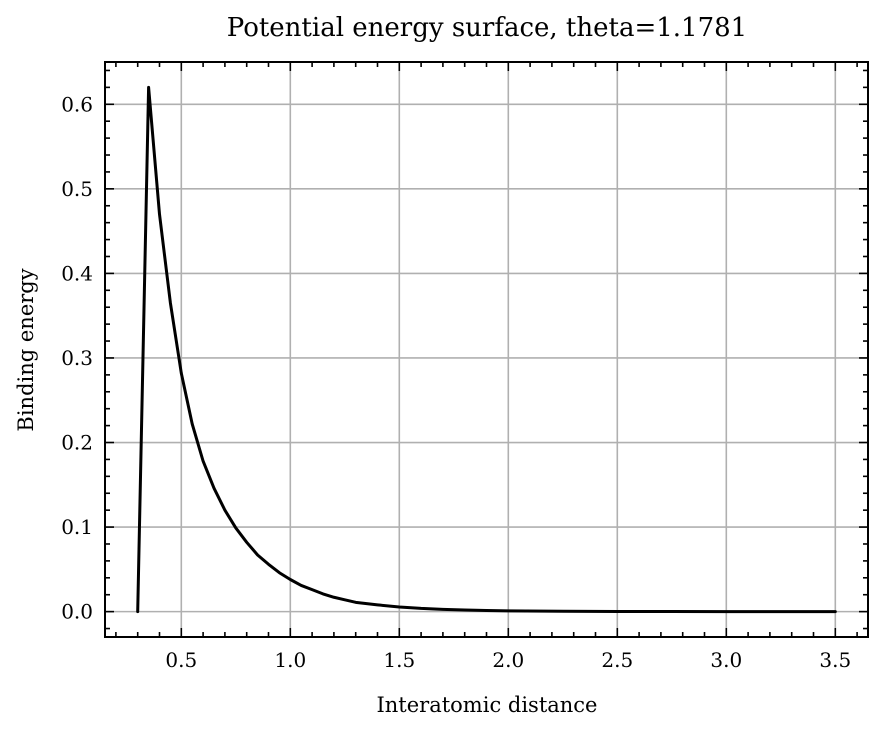  What do you see at coordinates (26, 349) in the screenshot?
I see `y-axis-label: Binding energy` at bounding box center [26, 349].